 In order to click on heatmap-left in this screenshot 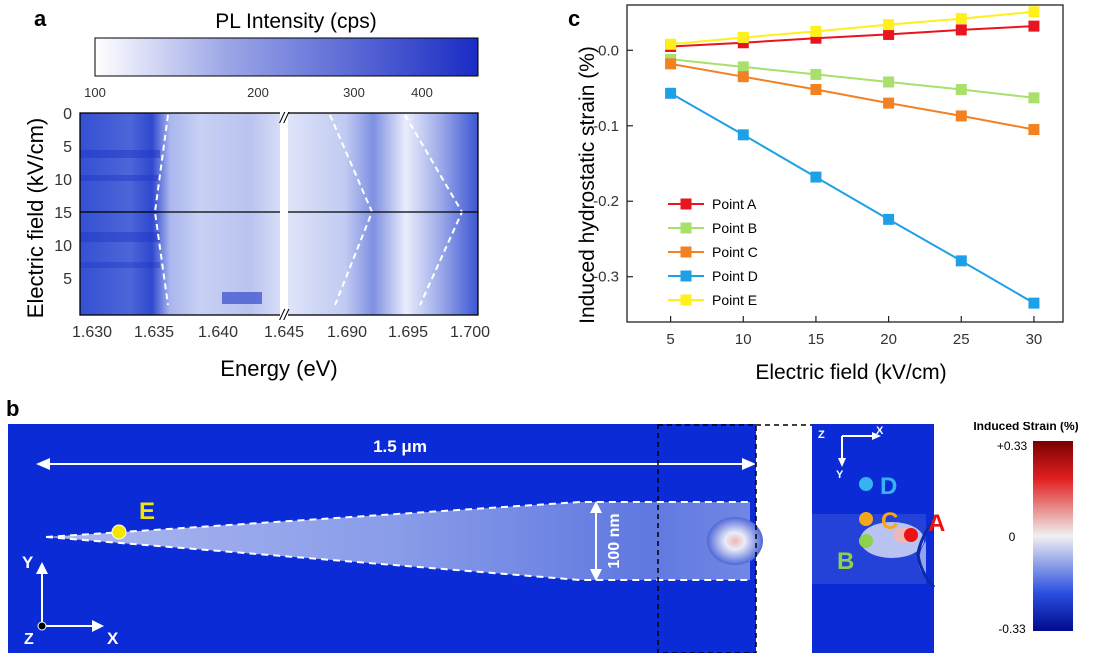, I will do `click(180, 214)`.